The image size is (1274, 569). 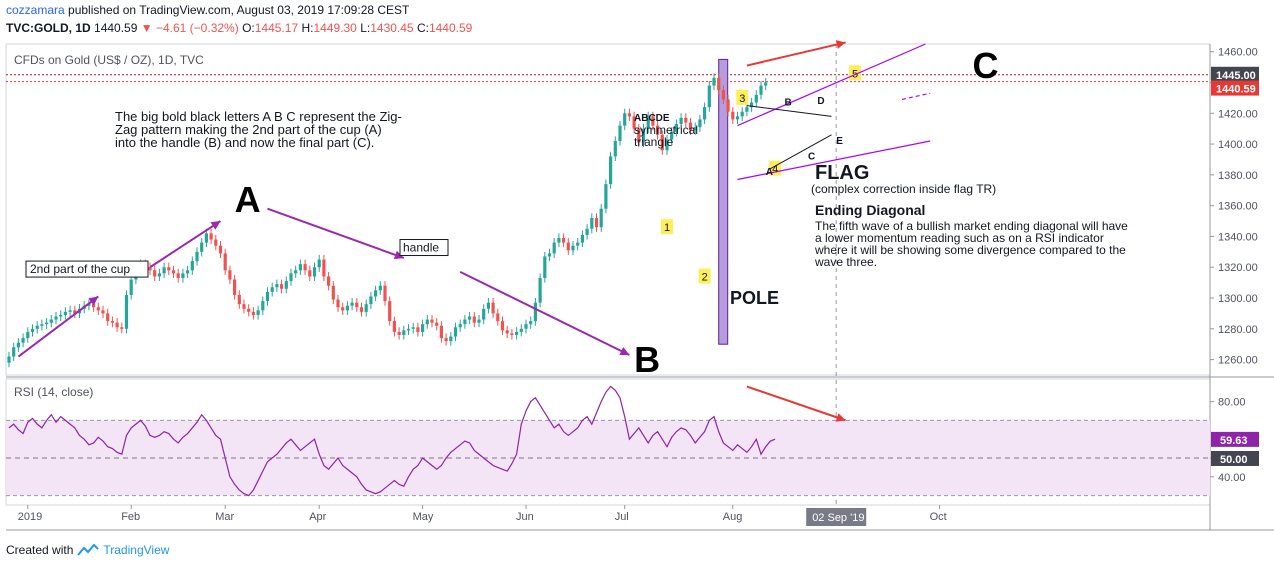 What do you see at coordinates (525, 517) in the screenshot?
I see `time-label: Jun` at bounding box center [525, 517].